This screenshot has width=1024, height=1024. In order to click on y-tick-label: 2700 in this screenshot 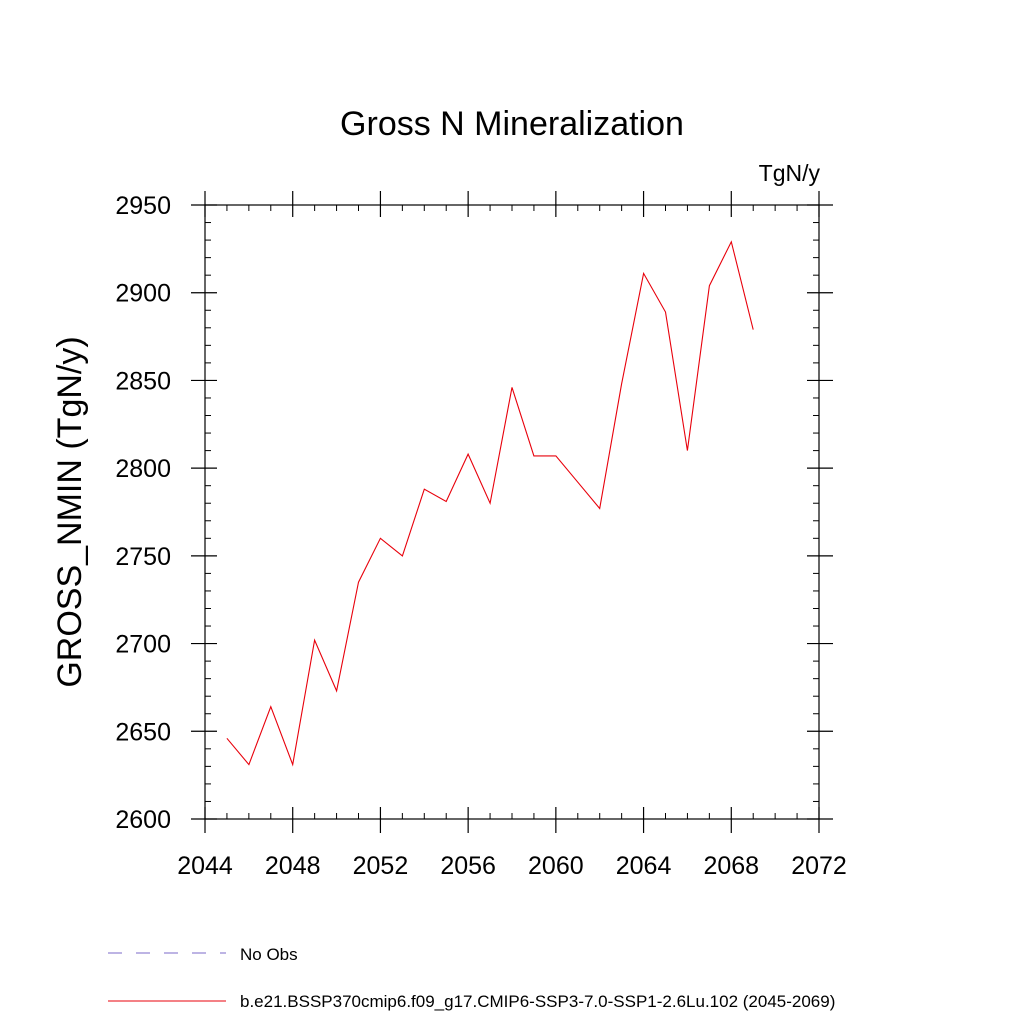, I will do `click(143, 645)`.